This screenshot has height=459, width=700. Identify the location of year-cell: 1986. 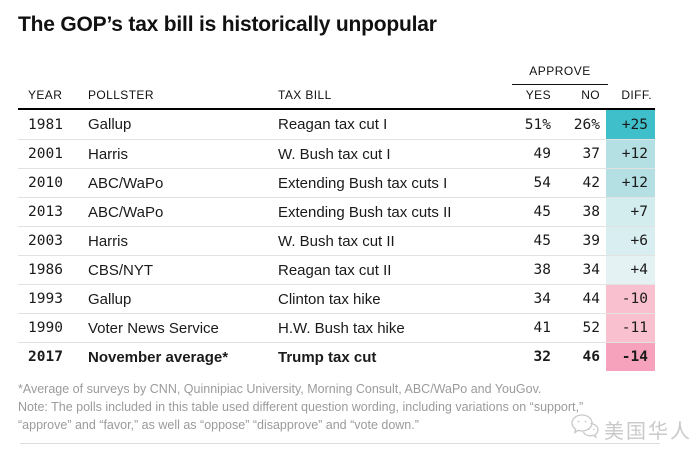
(45, 270).